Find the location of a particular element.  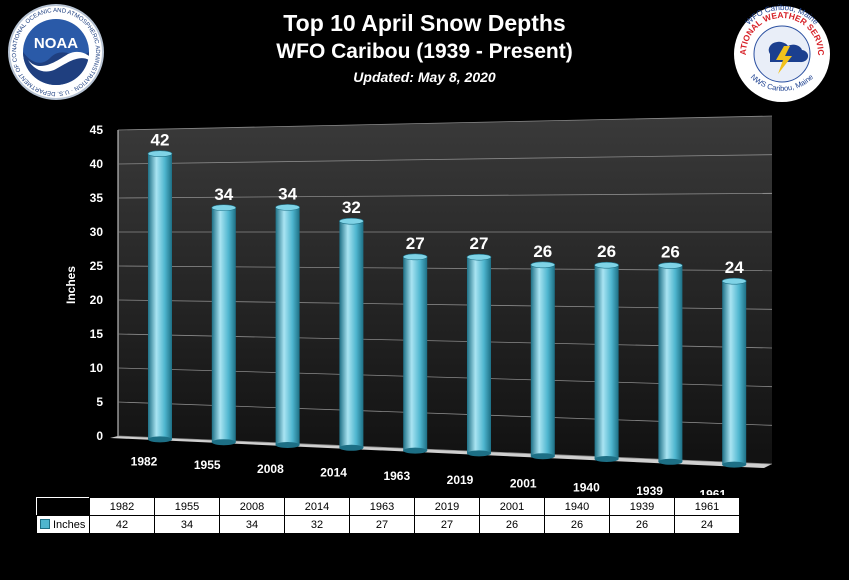

data-table-header-row: 1982 1955 2008 2014 1963 2019 2001 1940 1939 1961 is located at coordinates (388, 506).